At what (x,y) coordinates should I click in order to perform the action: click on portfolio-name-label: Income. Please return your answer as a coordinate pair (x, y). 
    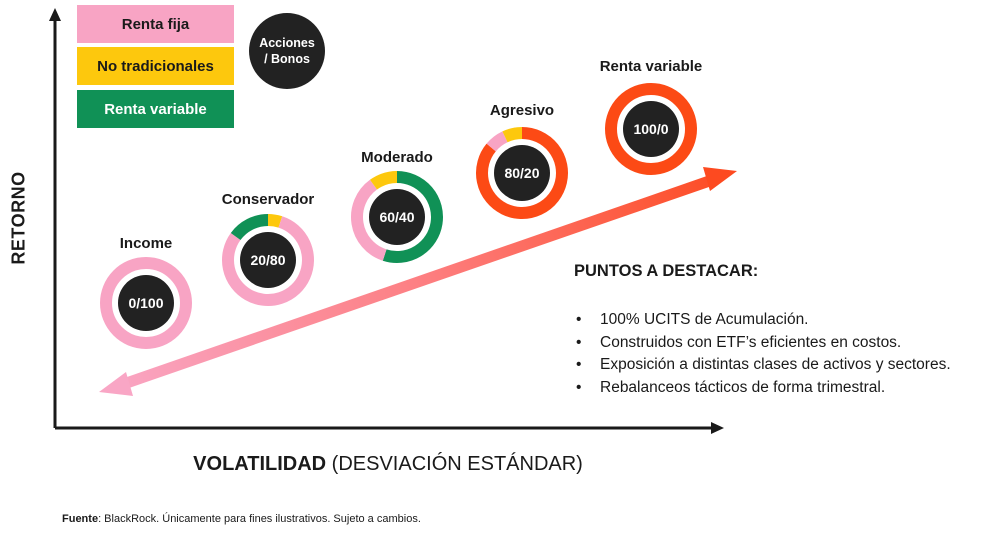
    Looking at the image, I should click on (146, 243).